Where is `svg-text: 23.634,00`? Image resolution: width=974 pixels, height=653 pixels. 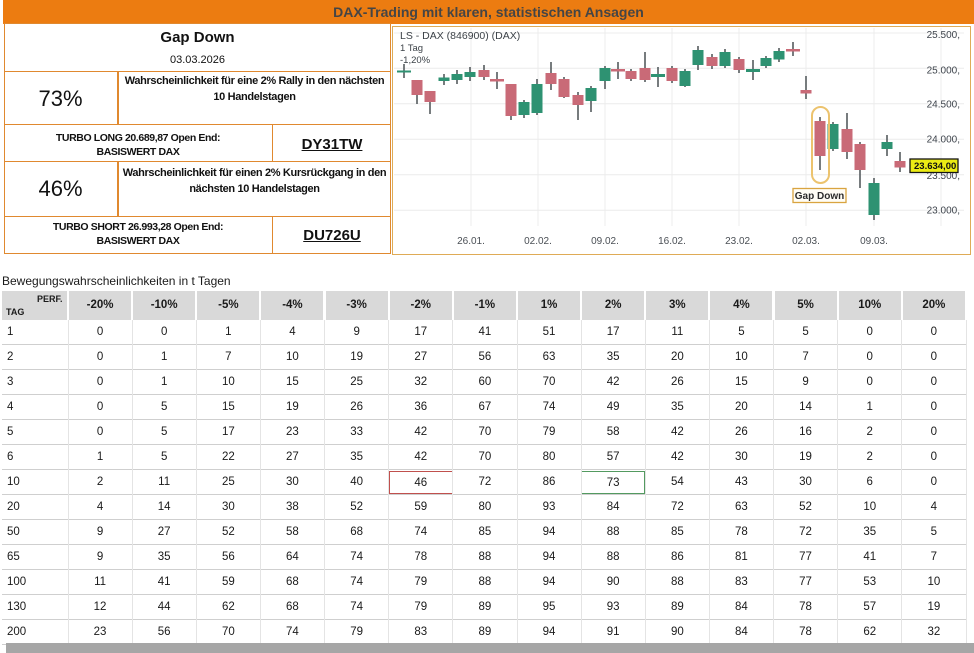
svg-text: 23.634,00 is located at coordinates (935, 166).